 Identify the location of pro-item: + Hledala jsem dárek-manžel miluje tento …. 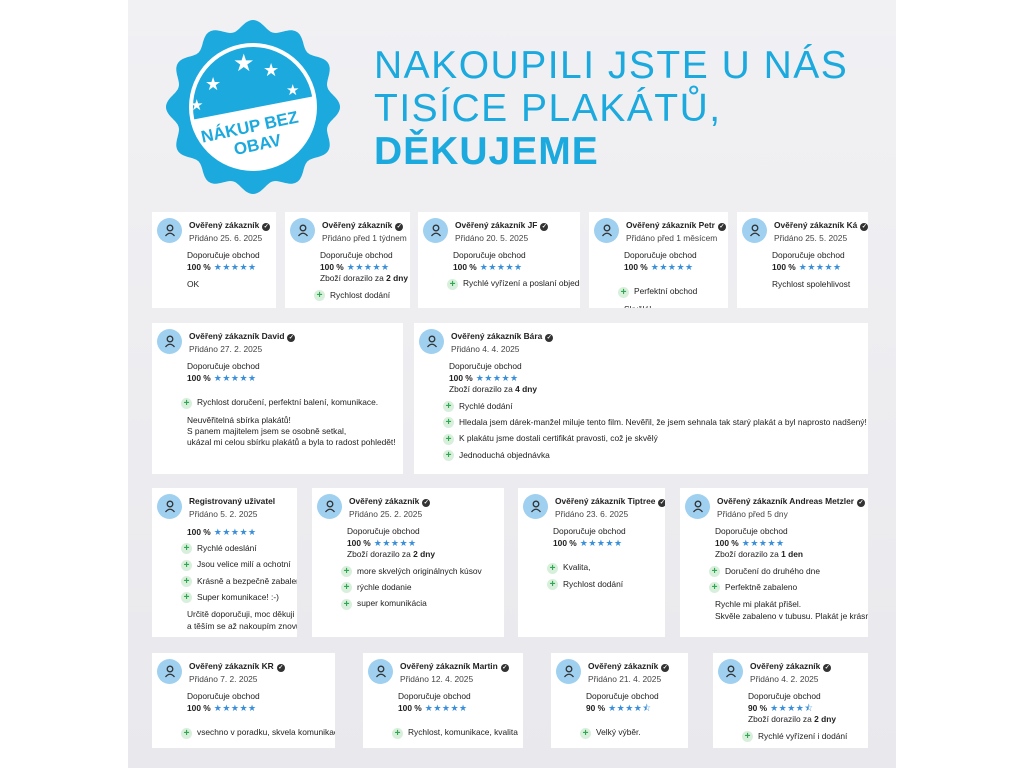
(655, 423).